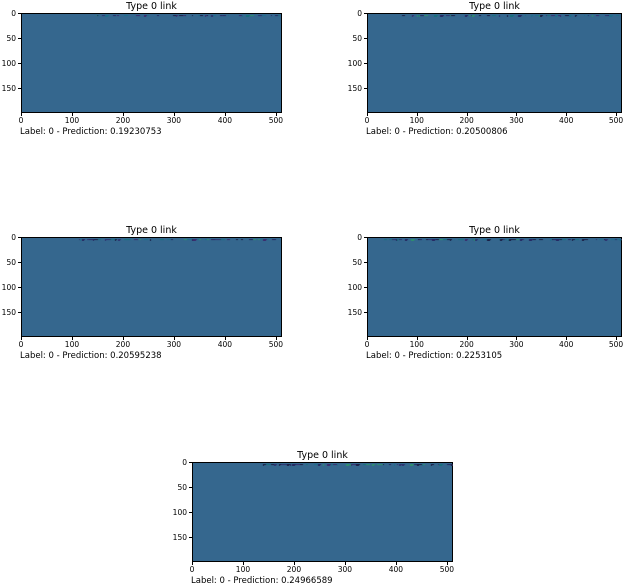 The image size is (628, 588). Describe the element at coordinates (262, 581) in the screenshot. I see `prediction-label: Label: 0 - Prediction: 0.24966589` at that location.